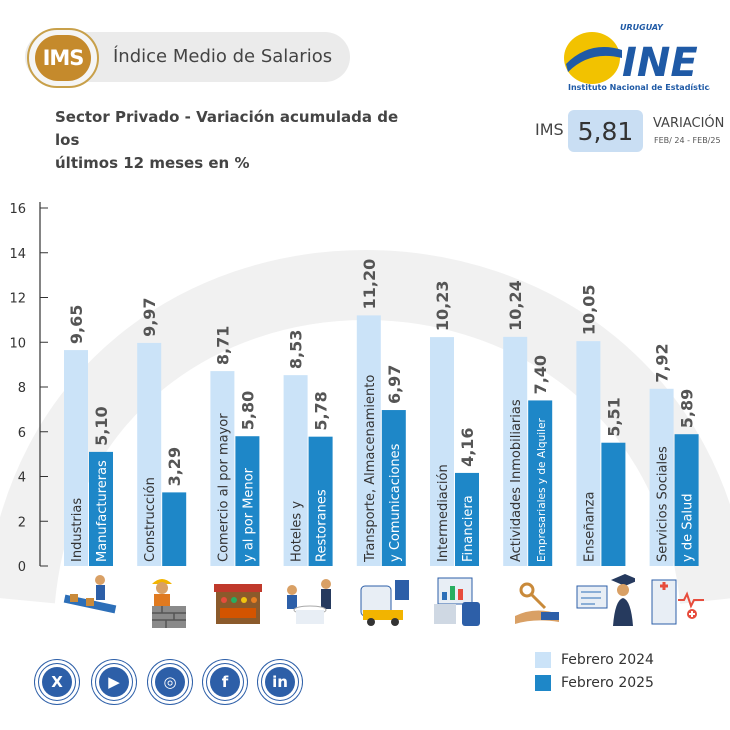  I want to click on category-label: Construcción, so click(150, 519).